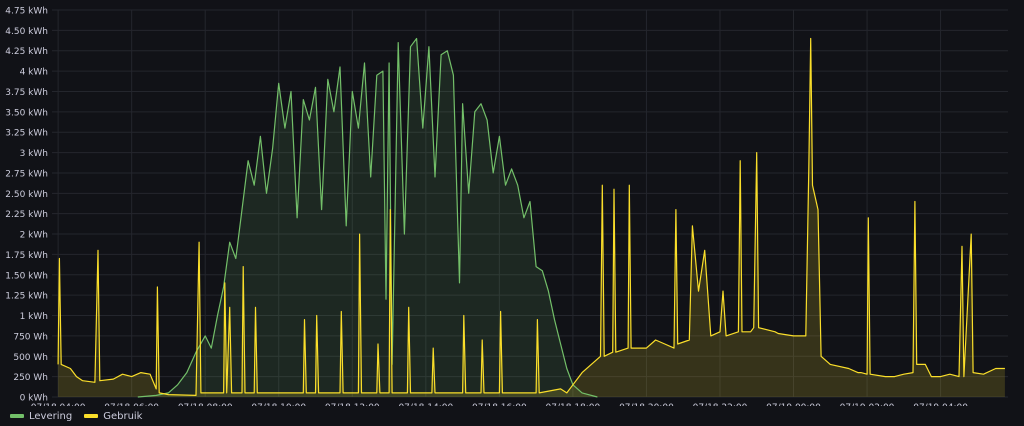  Describe the element at coordinates (278, 404) in the screenshot. I see `x-tick-label: 07/18 10:00` at that location.